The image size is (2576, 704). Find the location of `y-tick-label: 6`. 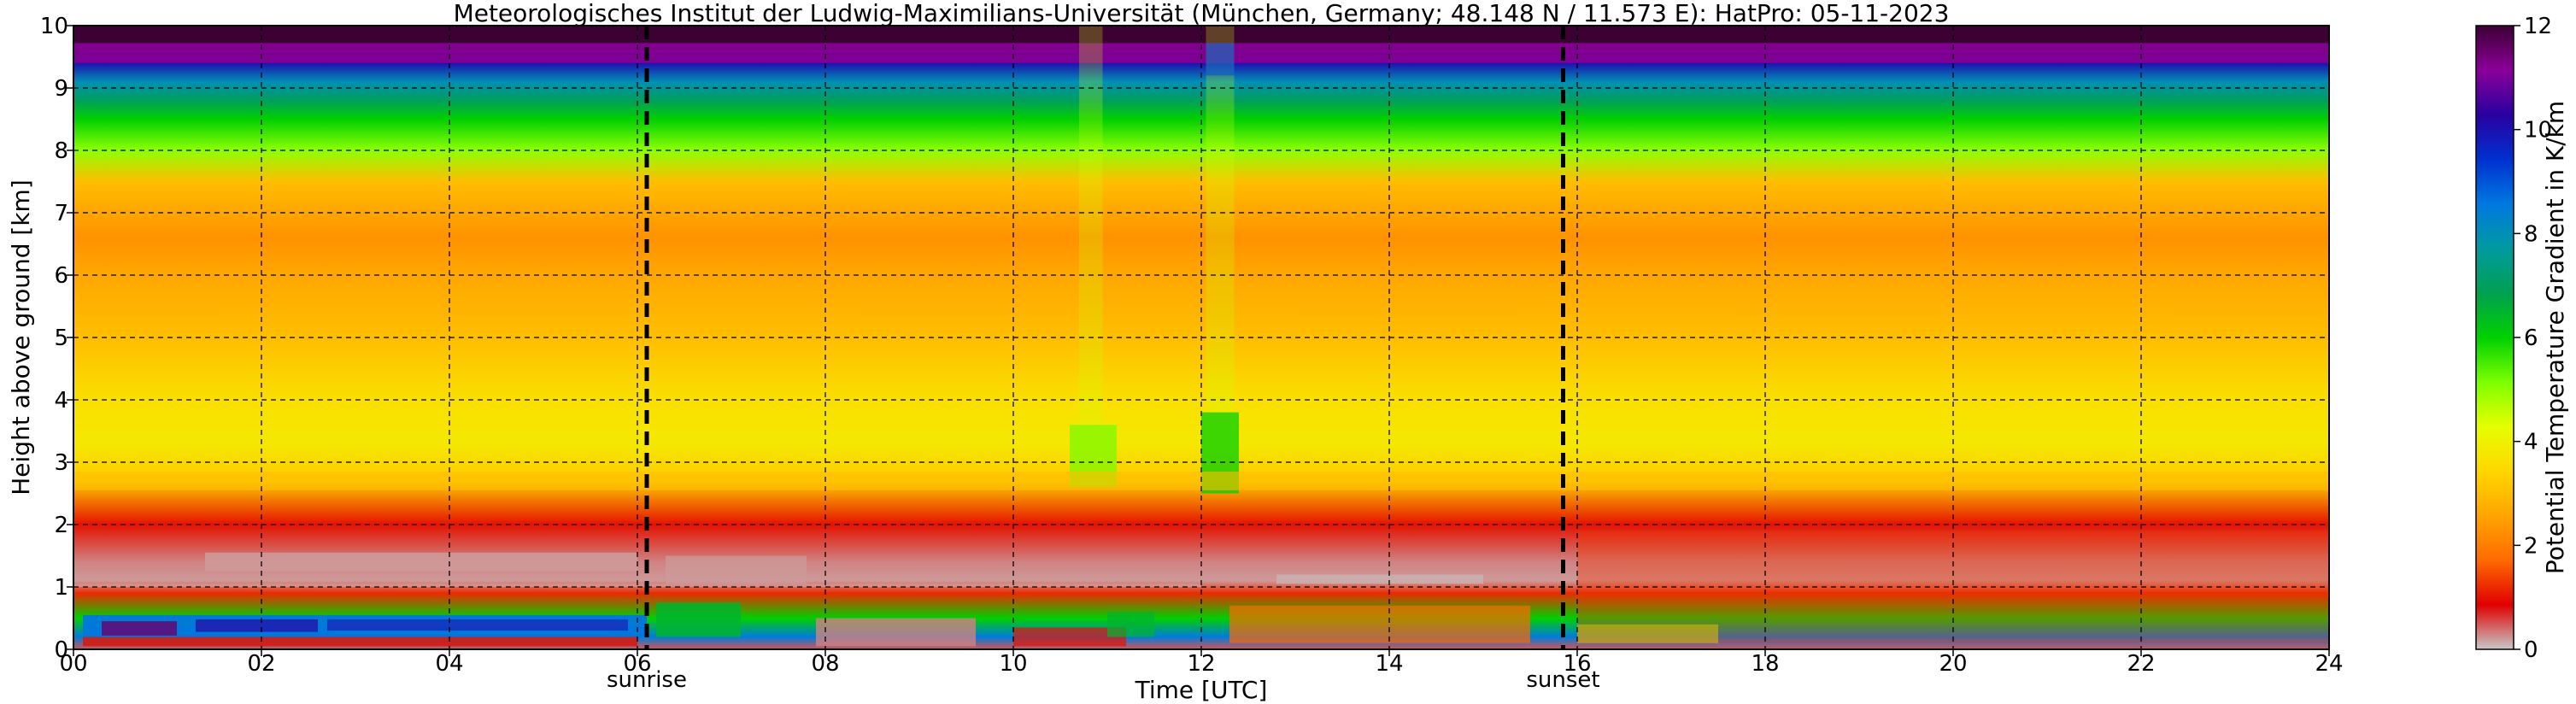

y-tick-label: 6 is located at coordinates (61, 276).